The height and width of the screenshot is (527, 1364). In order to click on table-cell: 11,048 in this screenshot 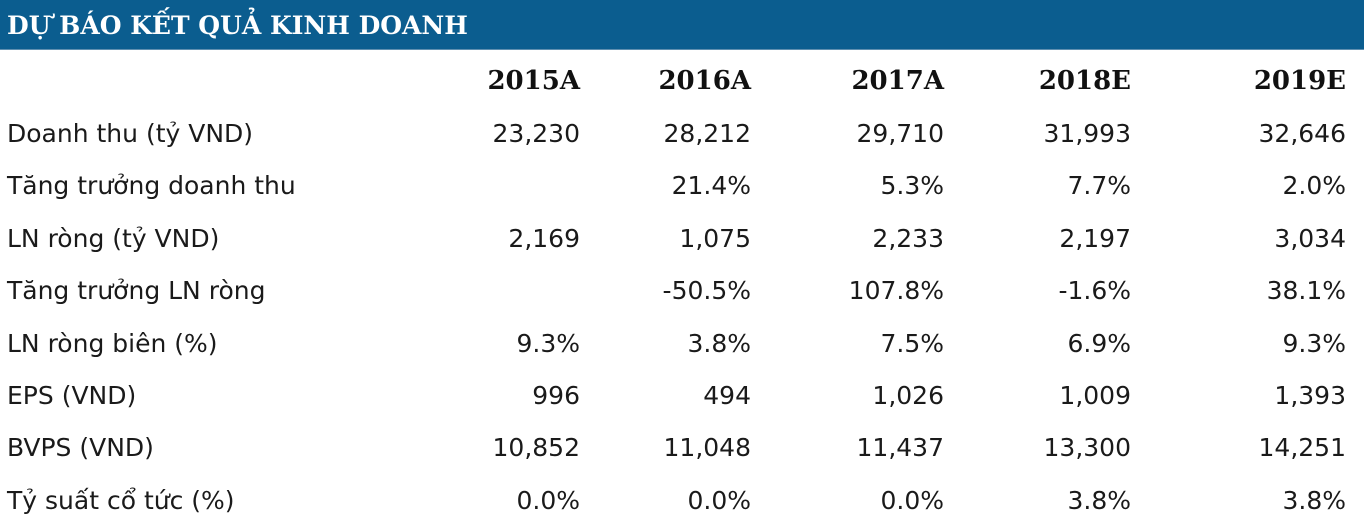, I will do `click(707, 448)`.